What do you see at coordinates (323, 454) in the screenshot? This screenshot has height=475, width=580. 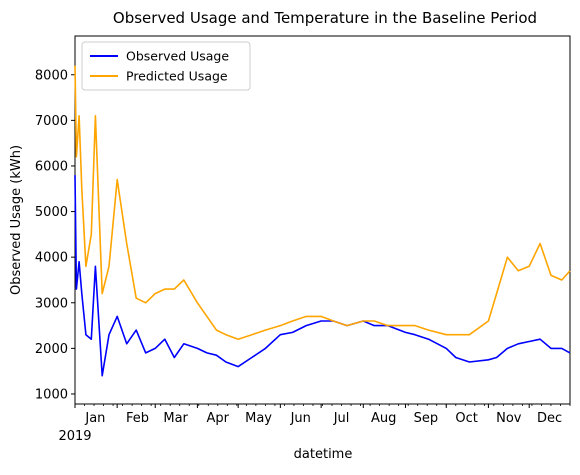 I see `x-axis-label: datetime` at bounding box center [323, 454].